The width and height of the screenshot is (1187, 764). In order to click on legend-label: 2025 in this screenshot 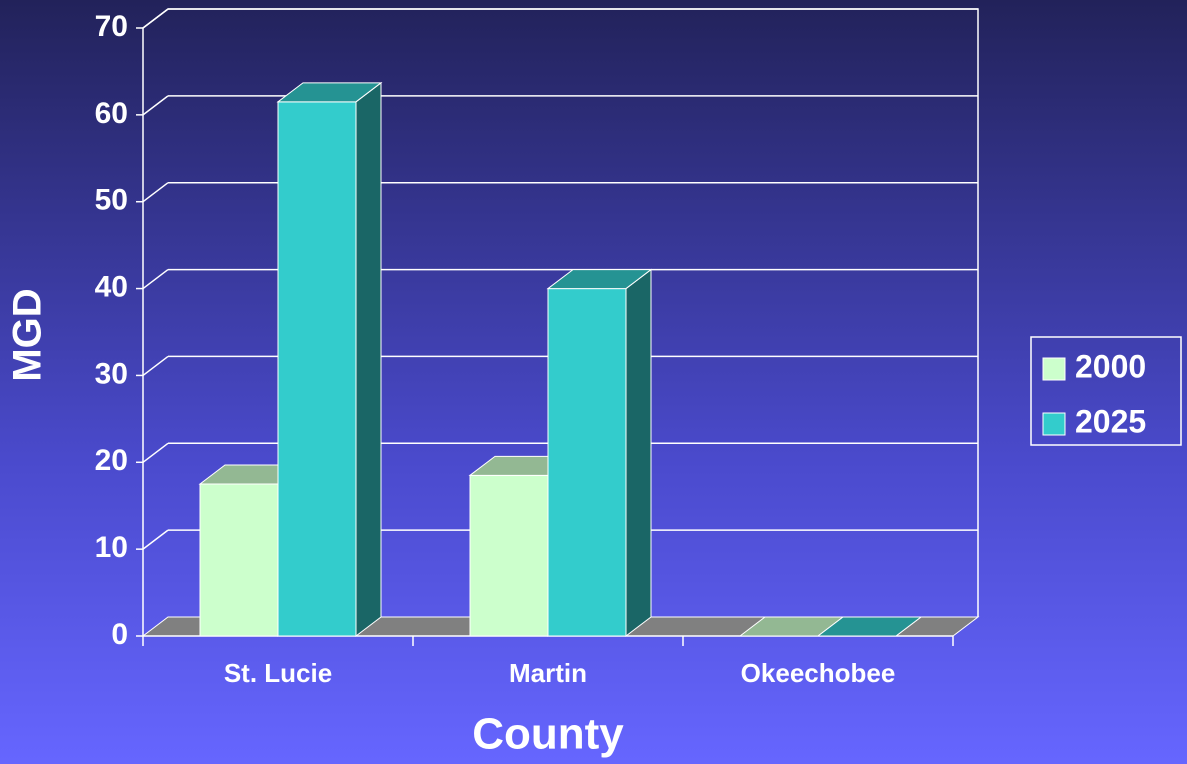, I will do `click(1110, 421)`.